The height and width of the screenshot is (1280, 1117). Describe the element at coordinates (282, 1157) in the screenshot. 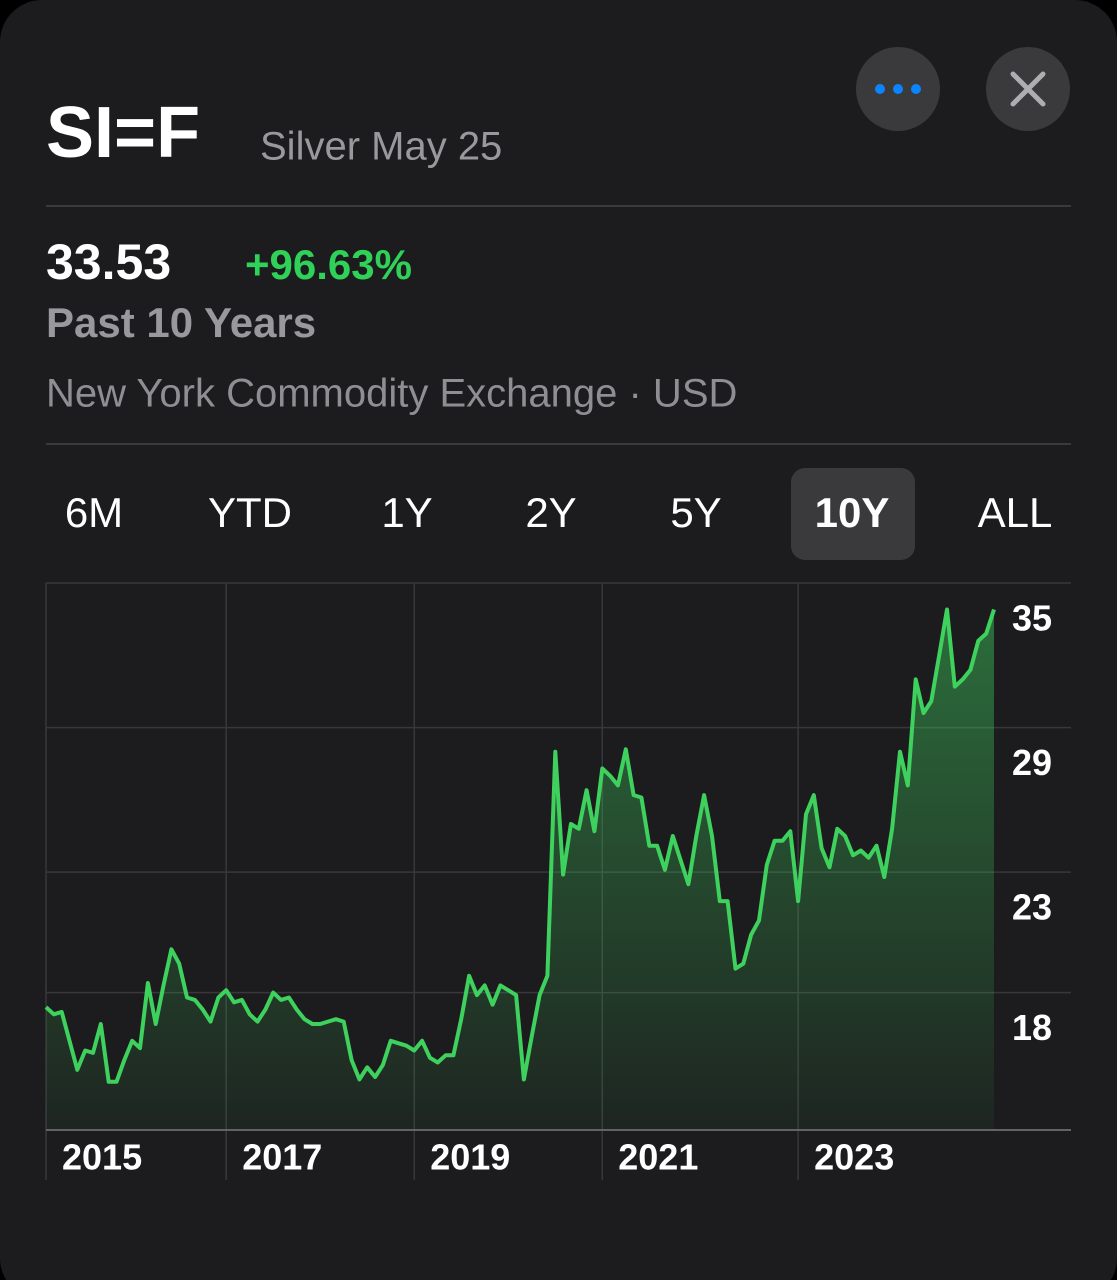

I see `x-tick-label: 2017` at that location.